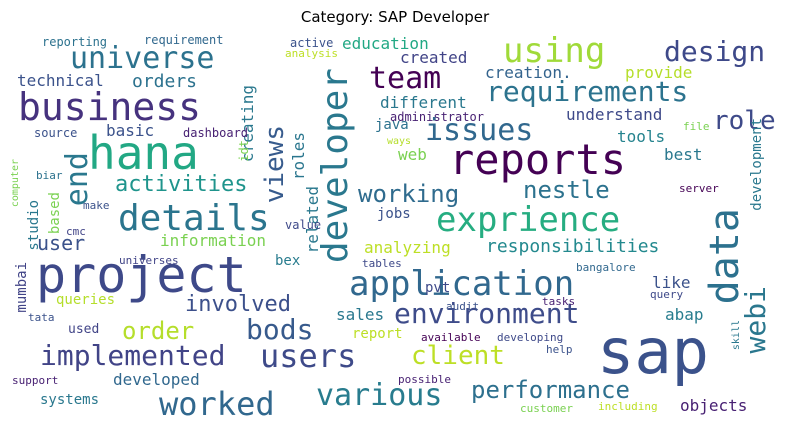 The height and width of the screenshot is (427, 790). I want to click on word-used: used, so click(84, 329).